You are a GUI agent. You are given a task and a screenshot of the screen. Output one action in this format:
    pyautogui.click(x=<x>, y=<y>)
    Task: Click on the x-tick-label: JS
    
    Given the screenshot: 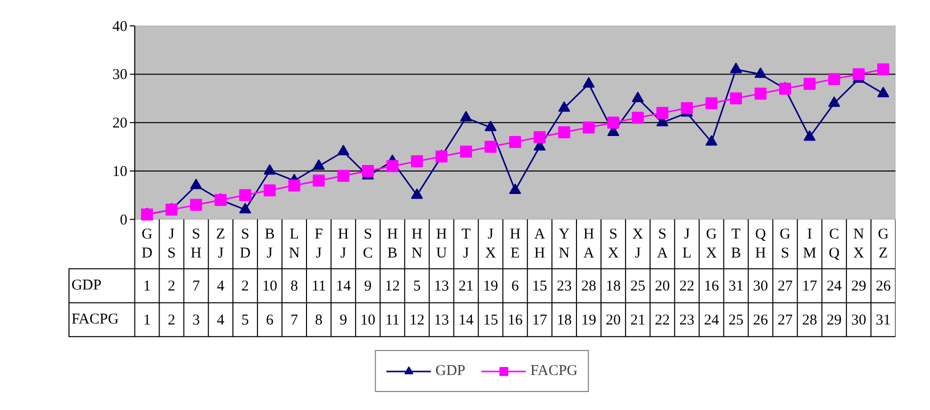 What is the action you would take?
    pyautogui.click(x=171, y=244)
    